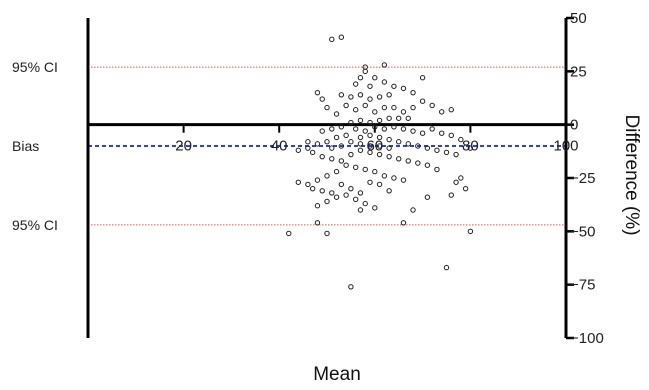  Describe the element at coordinates (35, 67) in the screenshot. I see `reference-line-label-0: 95% CI` at that location.